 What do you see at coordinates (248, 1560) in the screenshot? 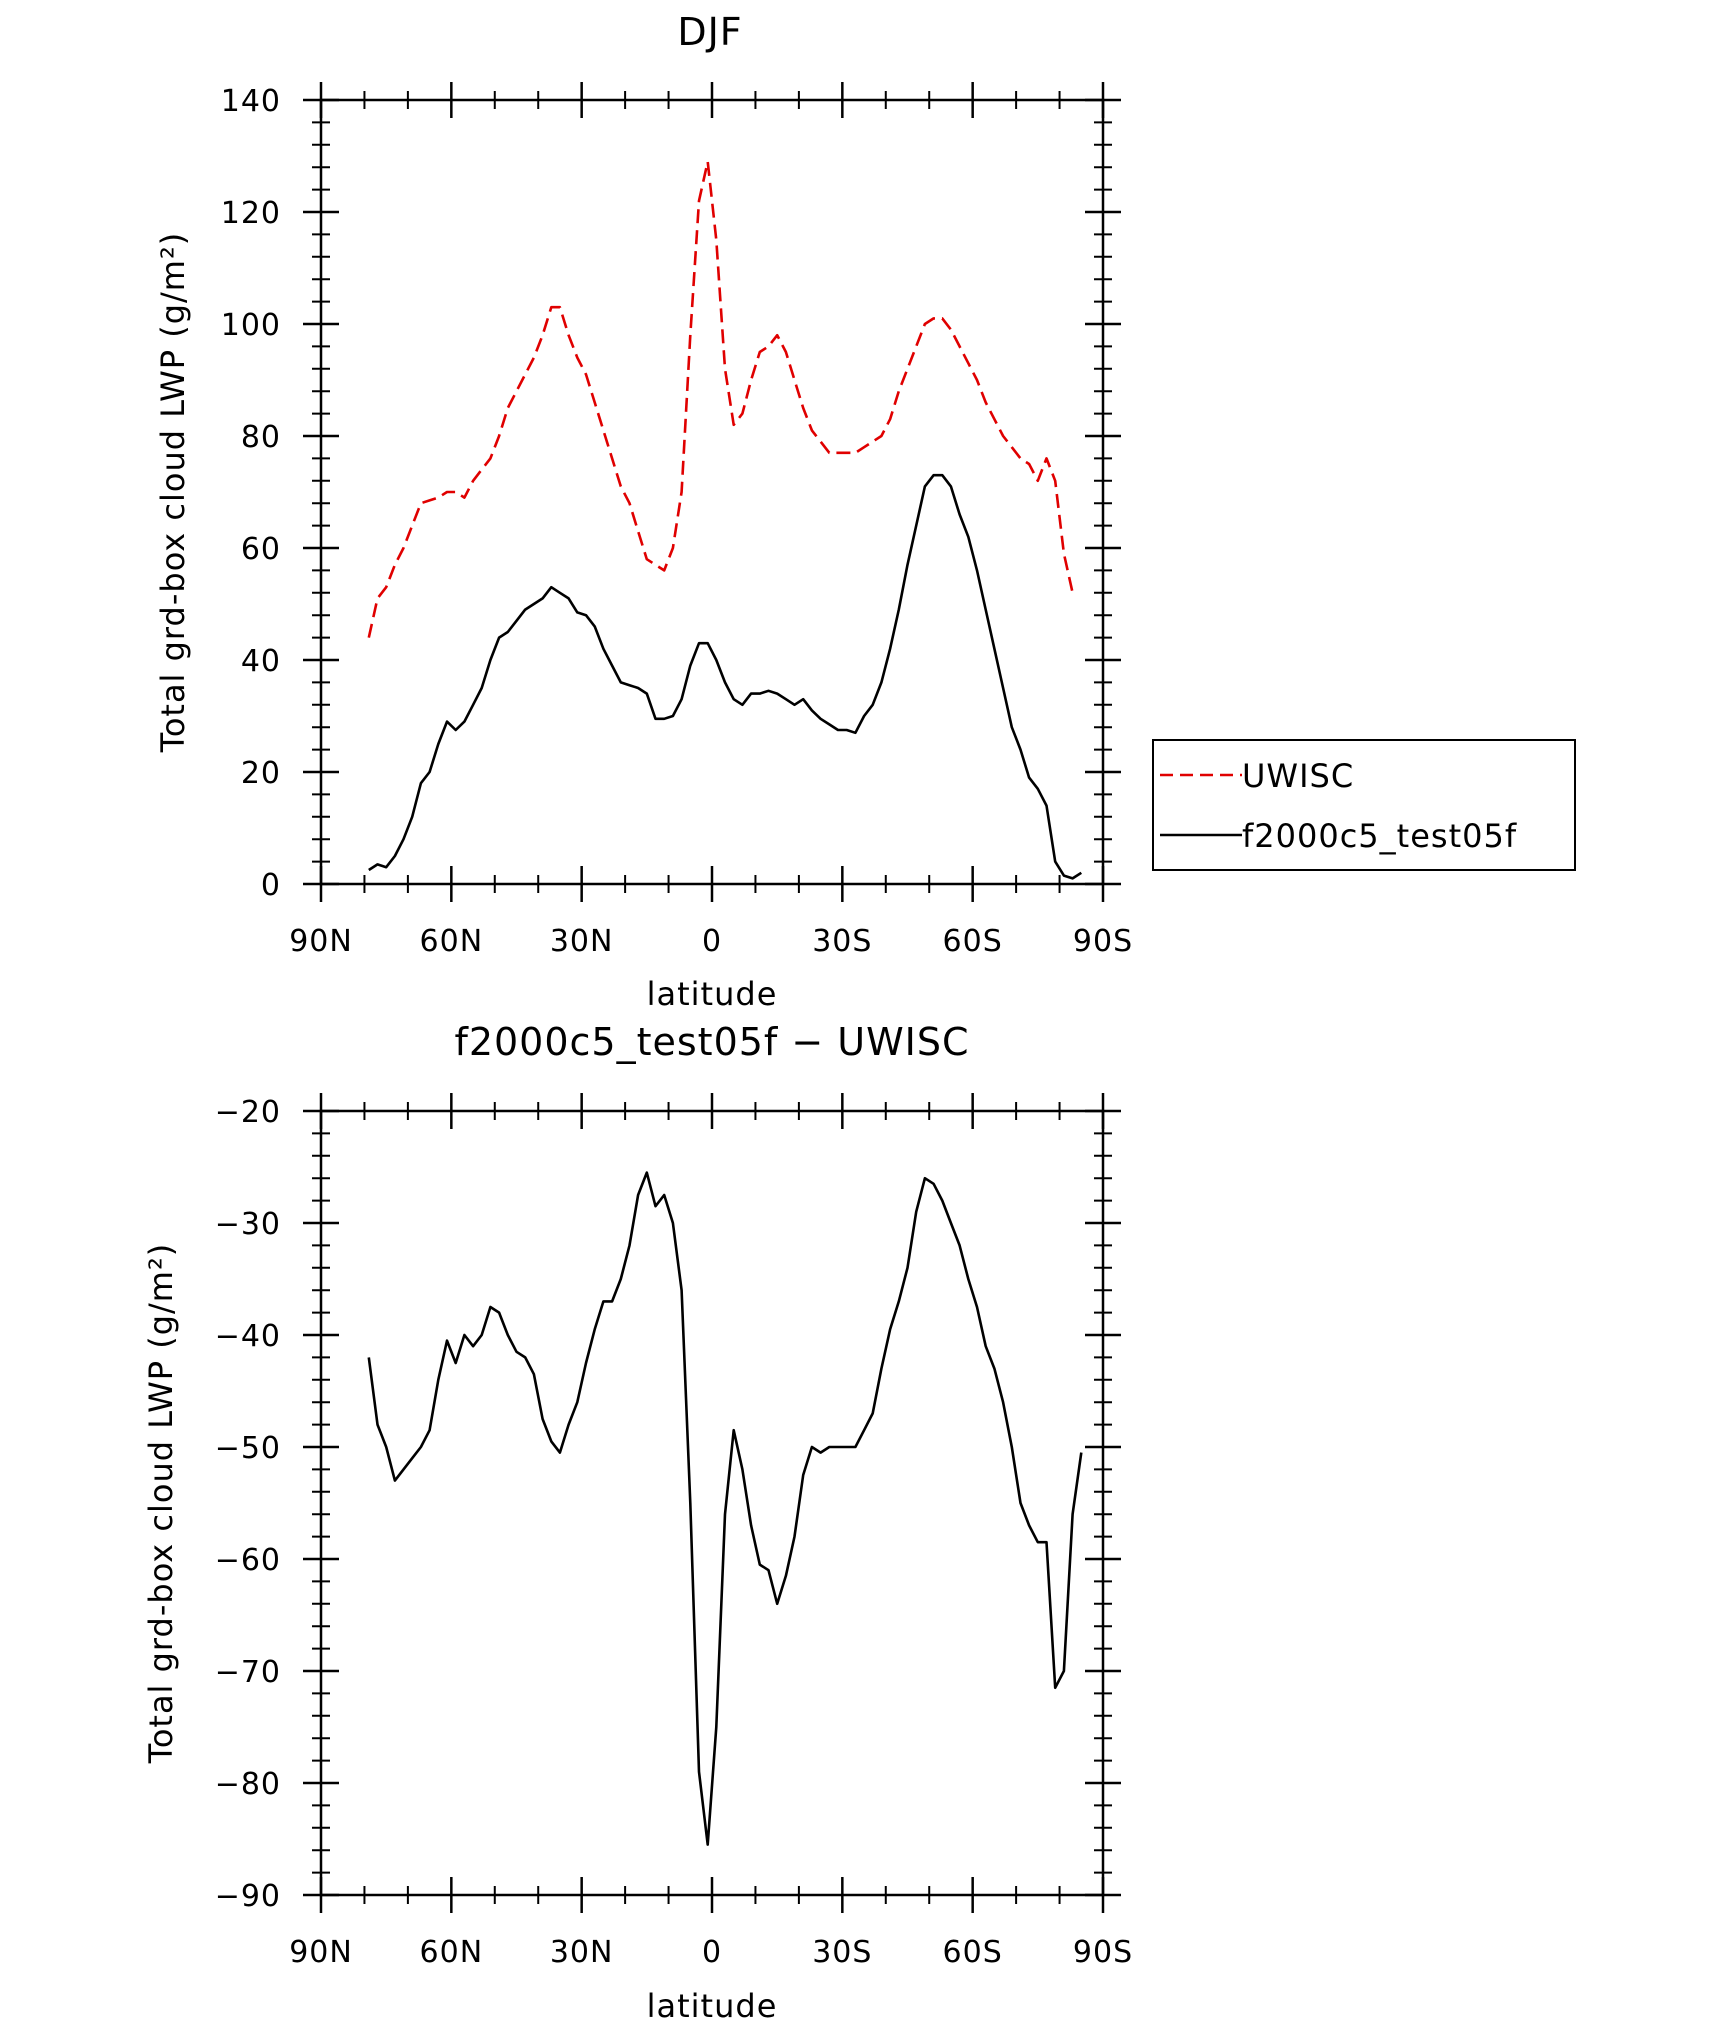
I see `y-tick-label: −60` at bounding box center [248, 1560].